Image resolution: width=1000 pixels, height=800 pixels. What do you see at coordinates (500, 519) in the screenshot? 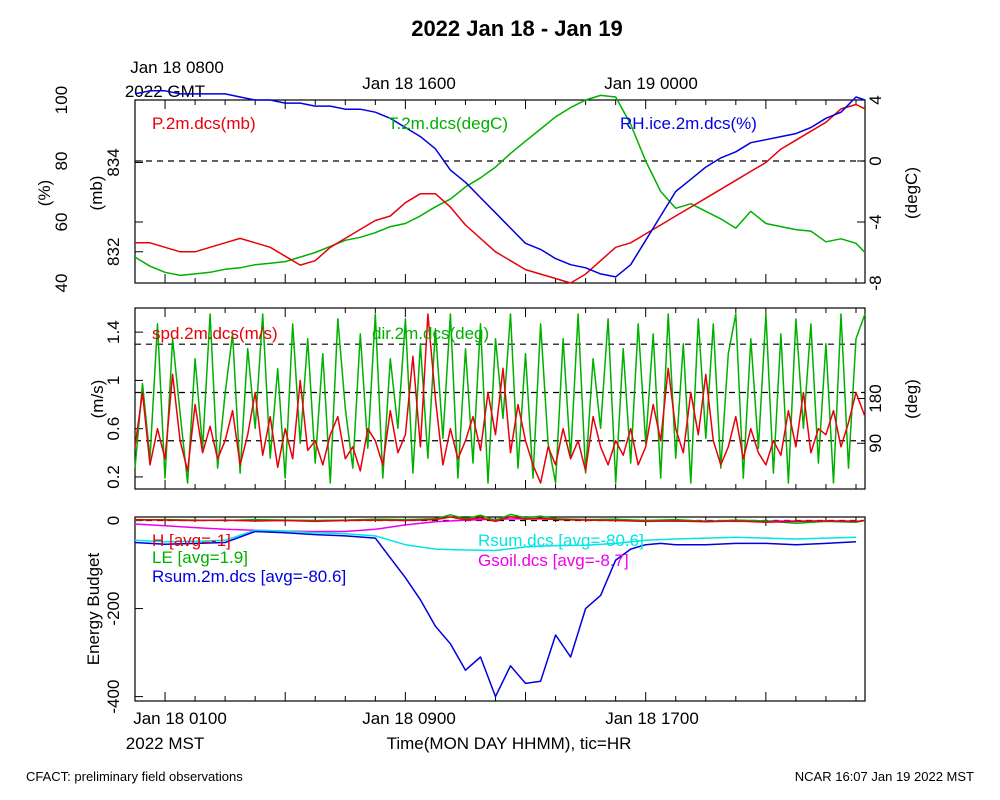
I see `series-sensible-heat-line` at bounding box center [500, 519].